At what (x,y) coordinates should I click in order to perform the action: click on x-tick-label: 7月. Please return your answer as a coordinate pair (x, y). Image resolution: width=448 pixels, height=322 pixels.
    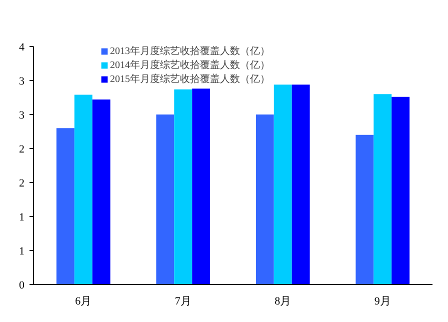
    Looking at the image, I should click on (183, 302).